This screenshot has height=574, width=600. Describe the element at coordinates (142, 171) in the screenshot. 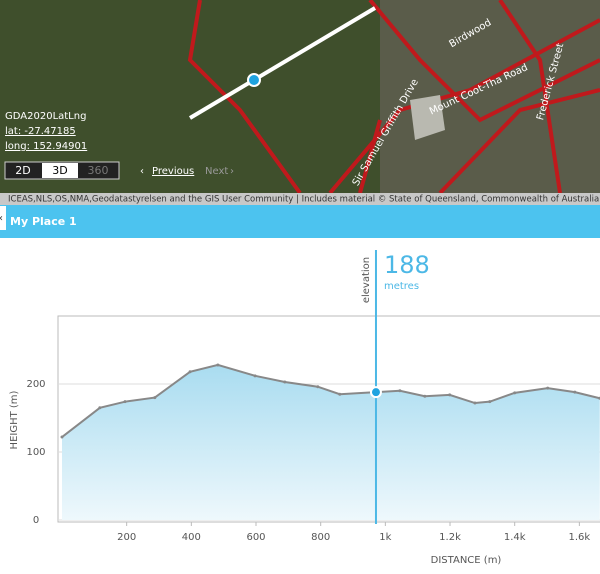

I see `prev-arrow: ‹` at that location.